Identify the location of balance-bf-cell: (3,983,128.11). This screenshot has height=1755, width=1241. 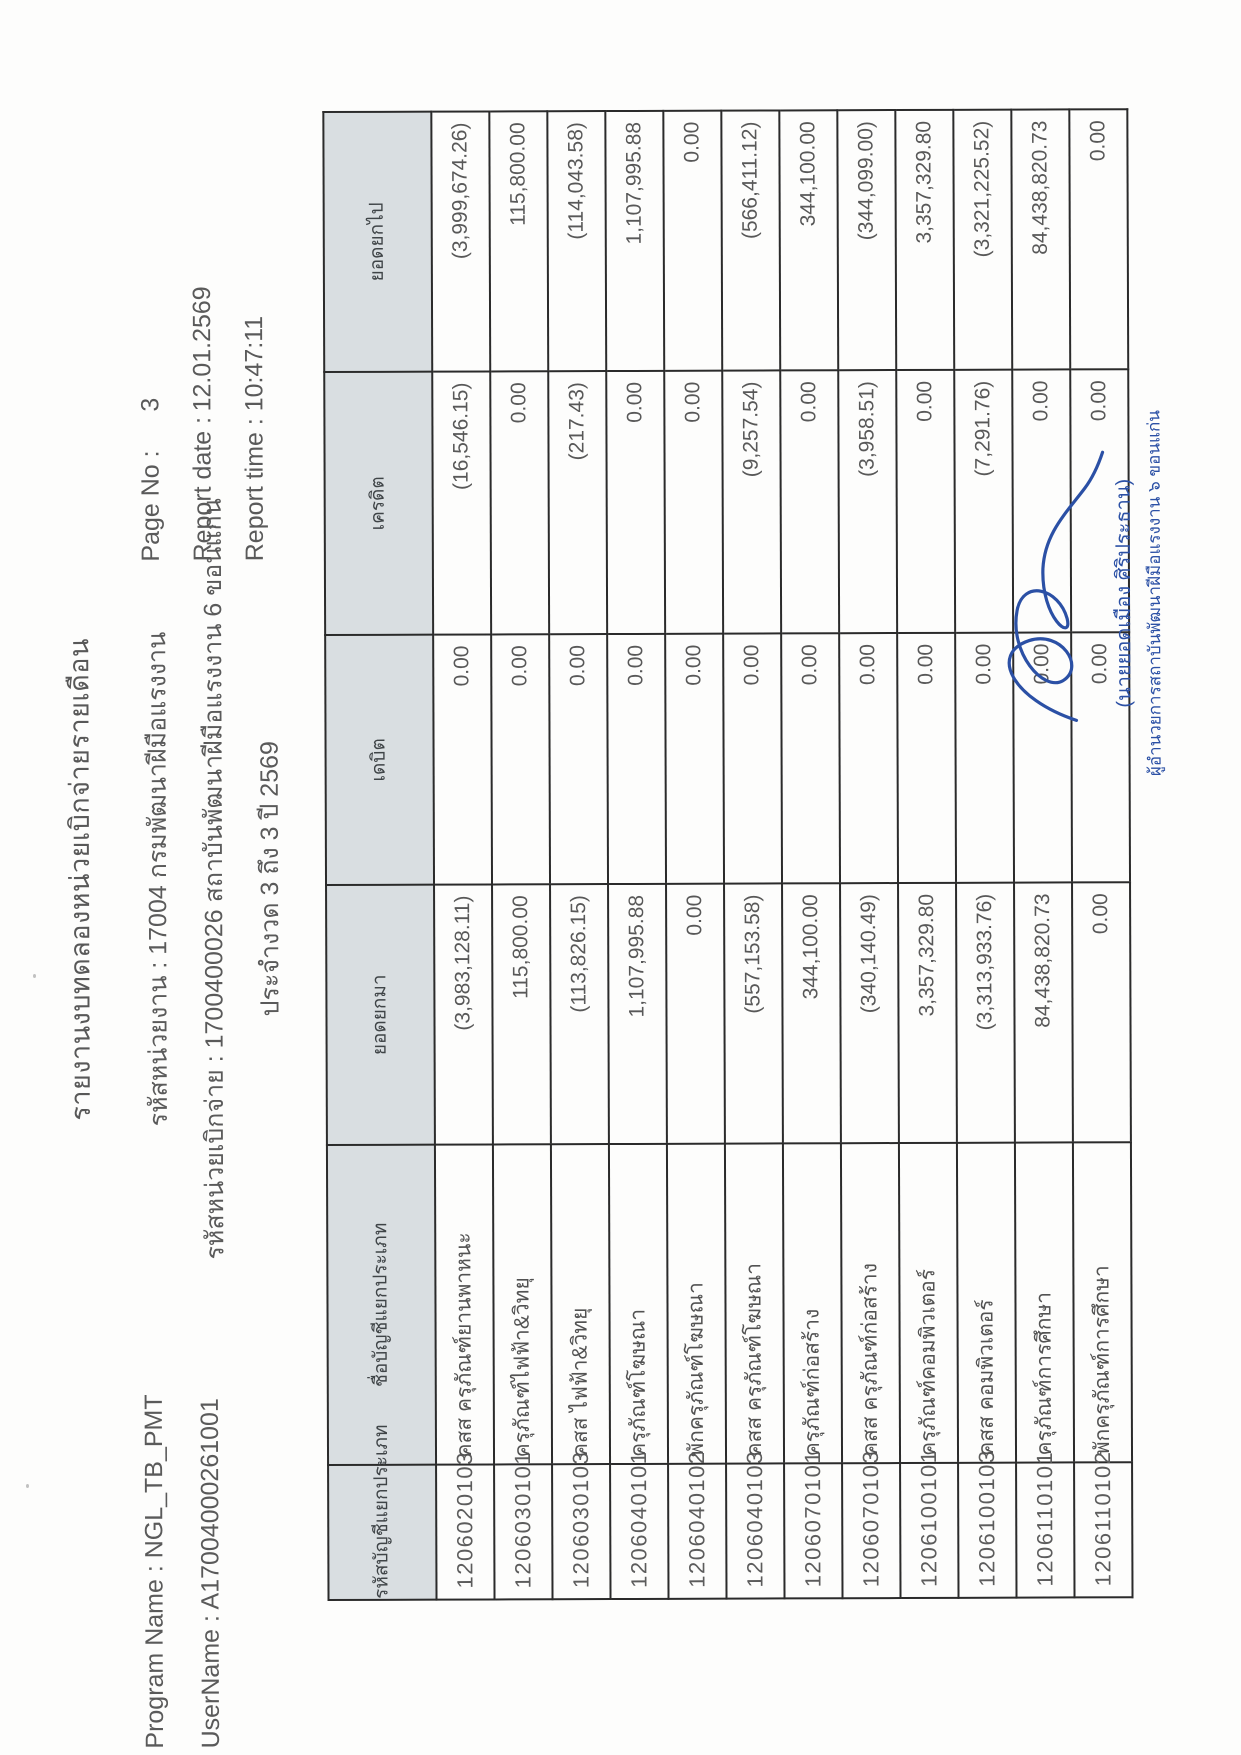
(463, 1014).